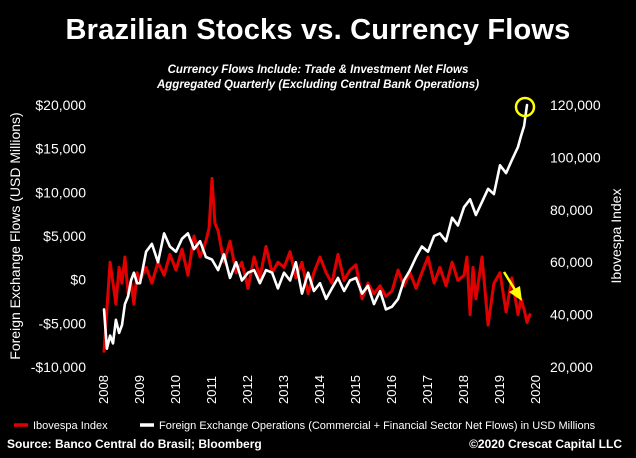 The width and height of the screenshot is (636, 458). I want to click on x-axis-tick-label: 2009, so click(139, 389).